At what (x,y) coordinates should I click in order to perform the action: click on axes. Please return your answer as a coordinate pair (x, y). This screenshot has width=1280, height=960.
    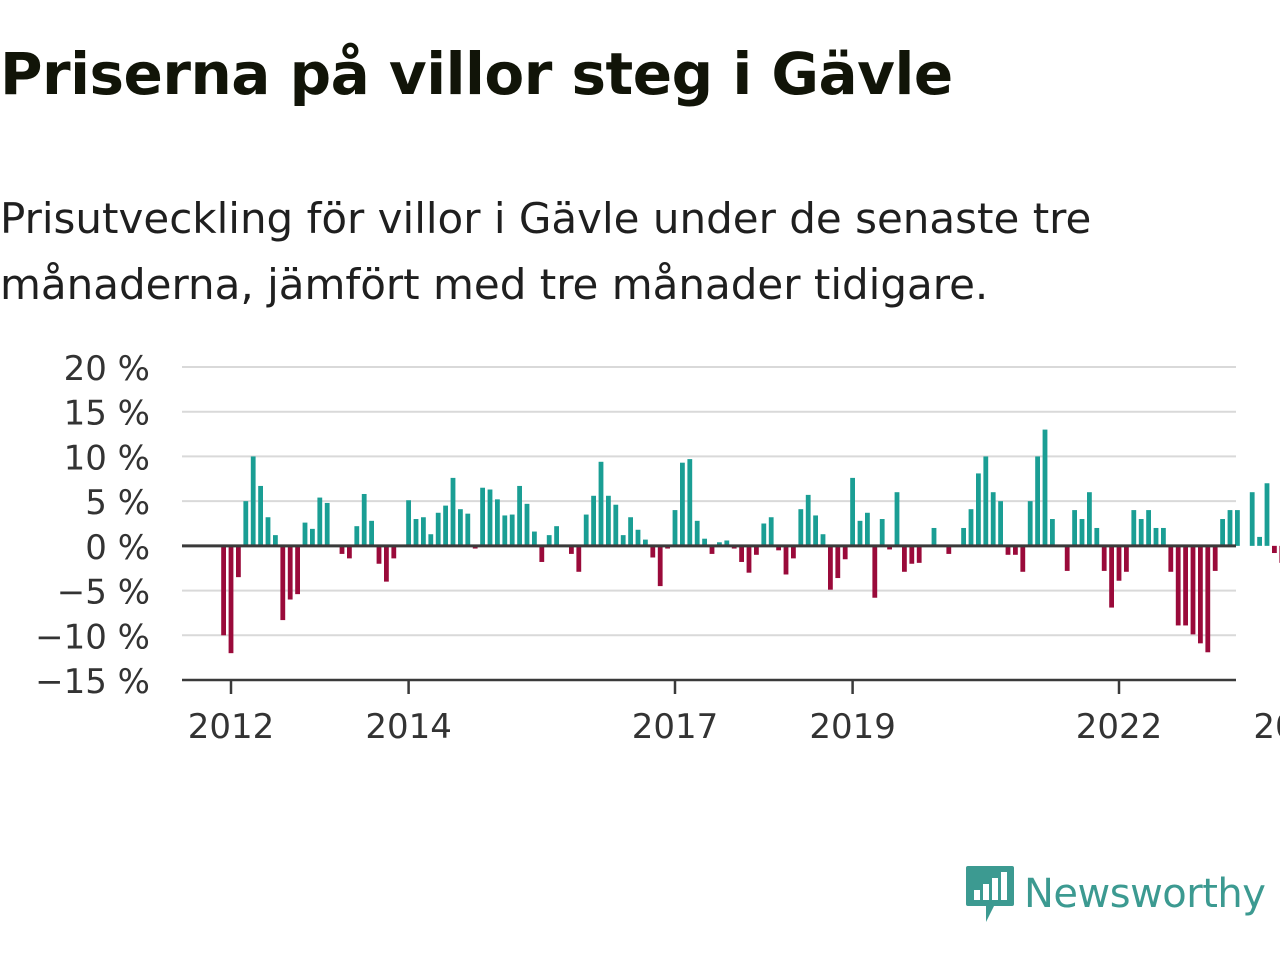
    Looking at the image, I should click on (709, 619).